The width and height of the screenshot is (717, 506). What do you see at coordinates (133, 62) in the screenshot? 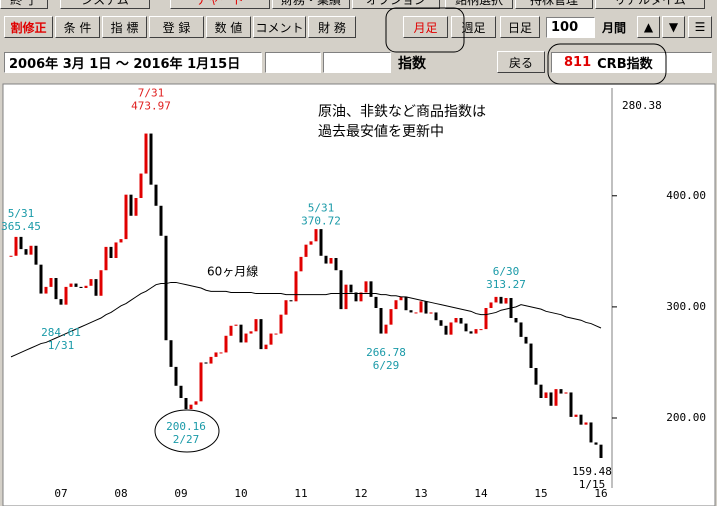
I see `date-range: 2006年 3月 1日 ～ 2016年 1月15日` at bounding box center [133, 62].